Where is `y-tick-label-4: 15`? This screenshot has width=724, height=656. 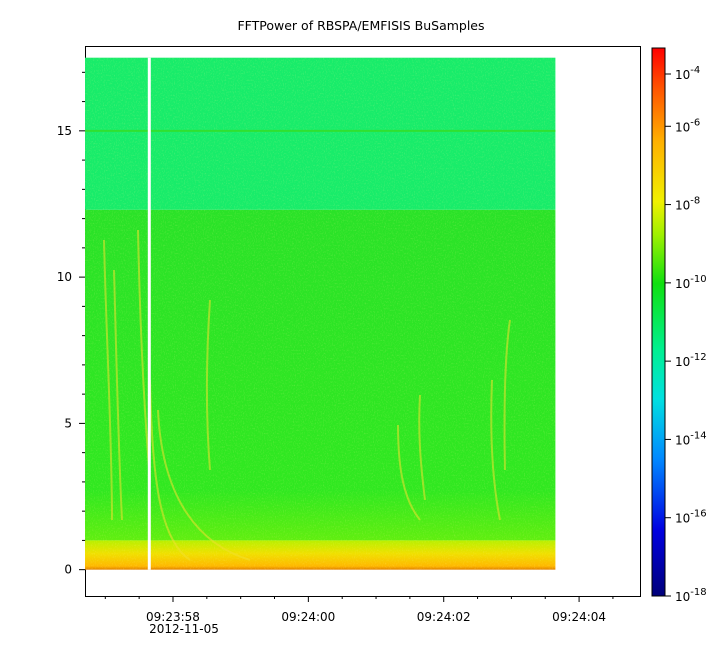
y-tick-label-4: 15 is located at coordinates (64, 131).